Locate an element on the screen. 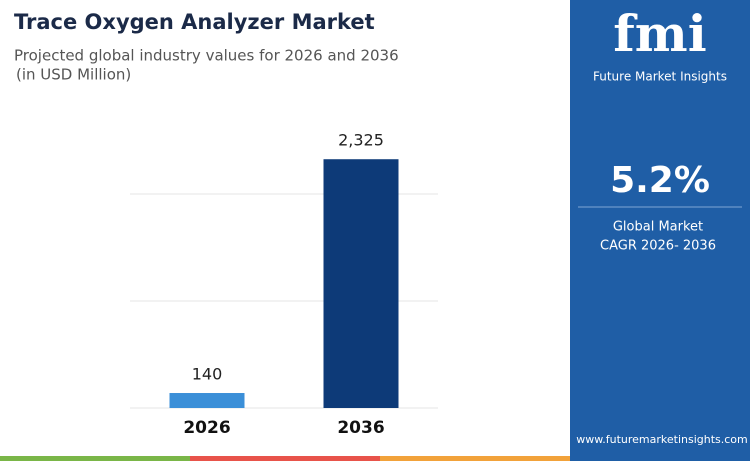  logo: fmi is located at coordinates (659, 33).